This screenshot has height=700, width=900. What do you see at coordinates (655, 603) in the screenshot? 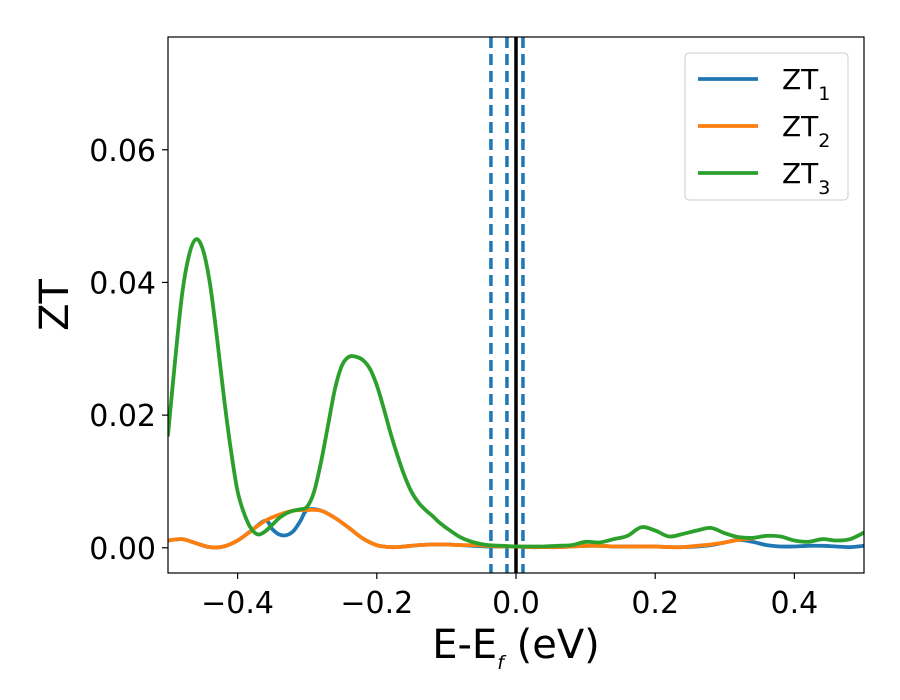
I see `x-tick-label: 0.2` at bounding box center [655, 603].